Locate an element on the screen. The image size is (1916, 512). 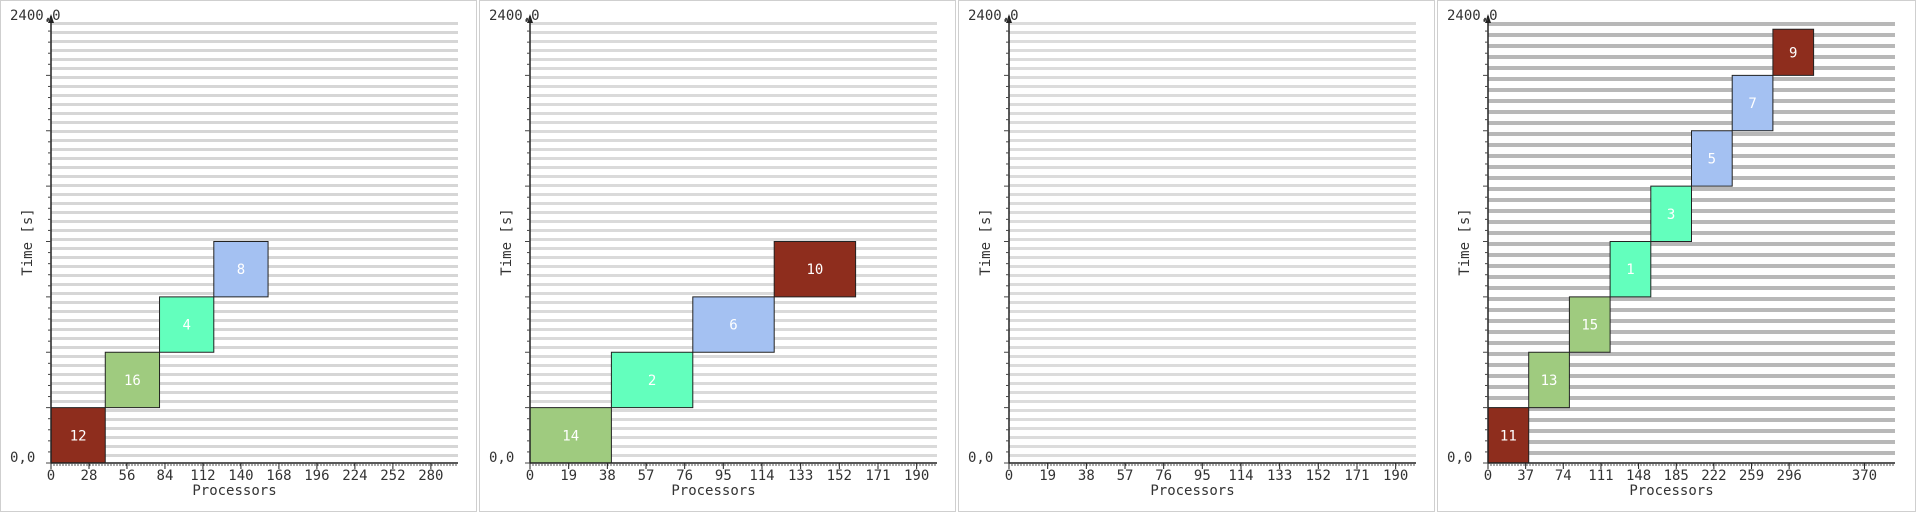
x-tick-label: 112 is located at coordinates (202, 476).